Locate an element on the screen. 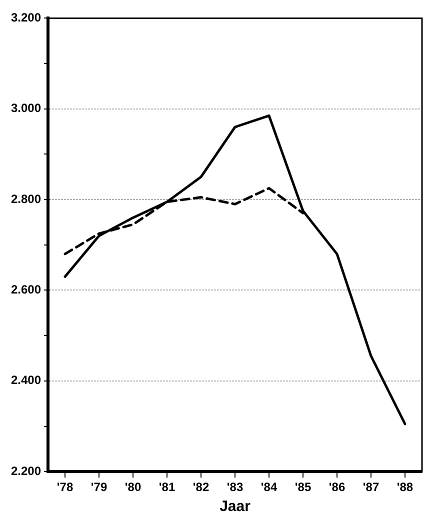 This screenshot has width=438, height=524. x-tick-label: '82 is located at coordinates (201, 487).